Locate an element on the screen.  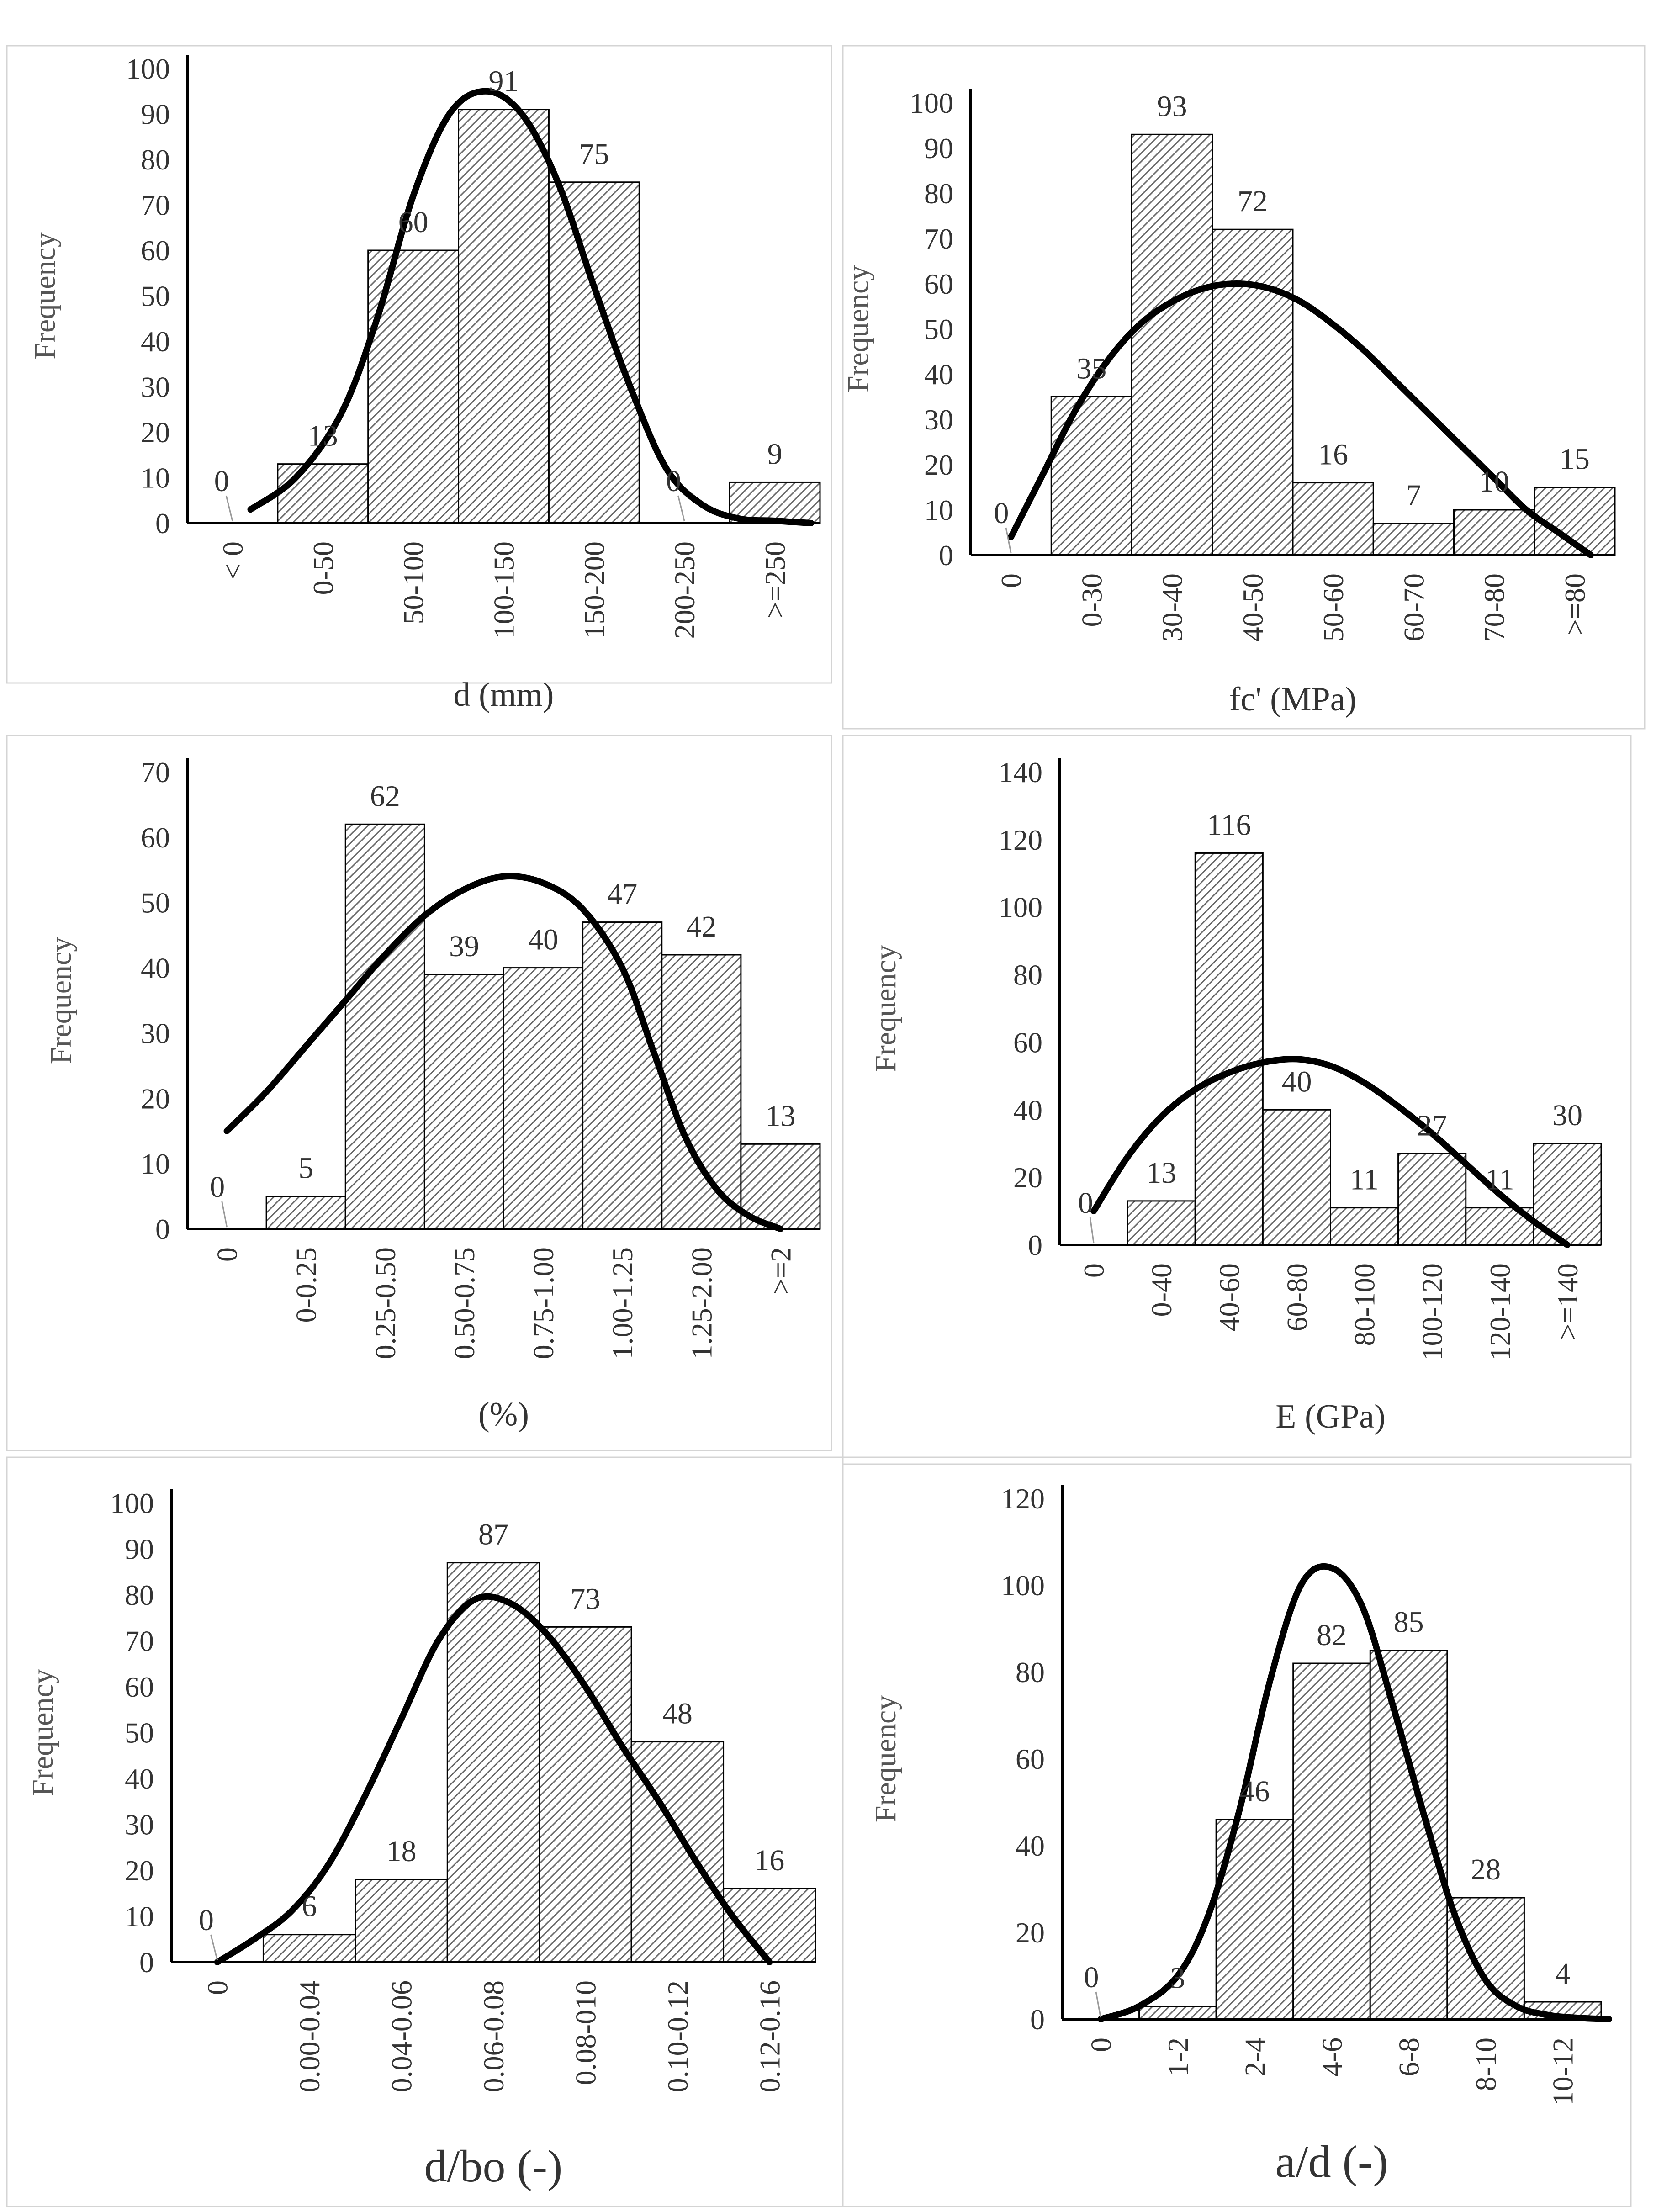
x-axis-title: d/bo (-) is located at coordinates (494, 2166).